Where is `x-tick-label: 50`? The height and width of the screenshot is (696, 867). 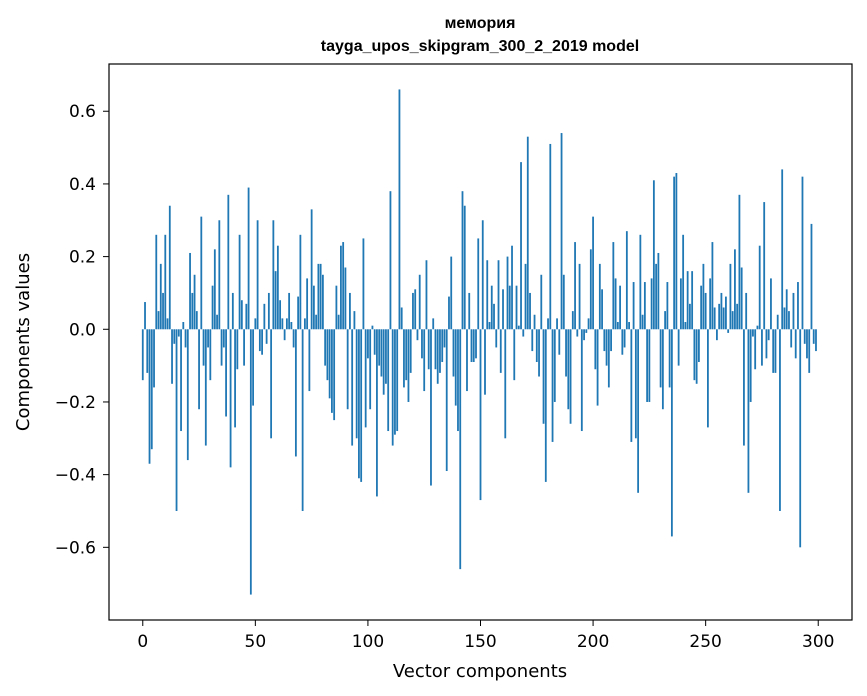
x-tick-label: 50 is located at coordinates (256, 642).